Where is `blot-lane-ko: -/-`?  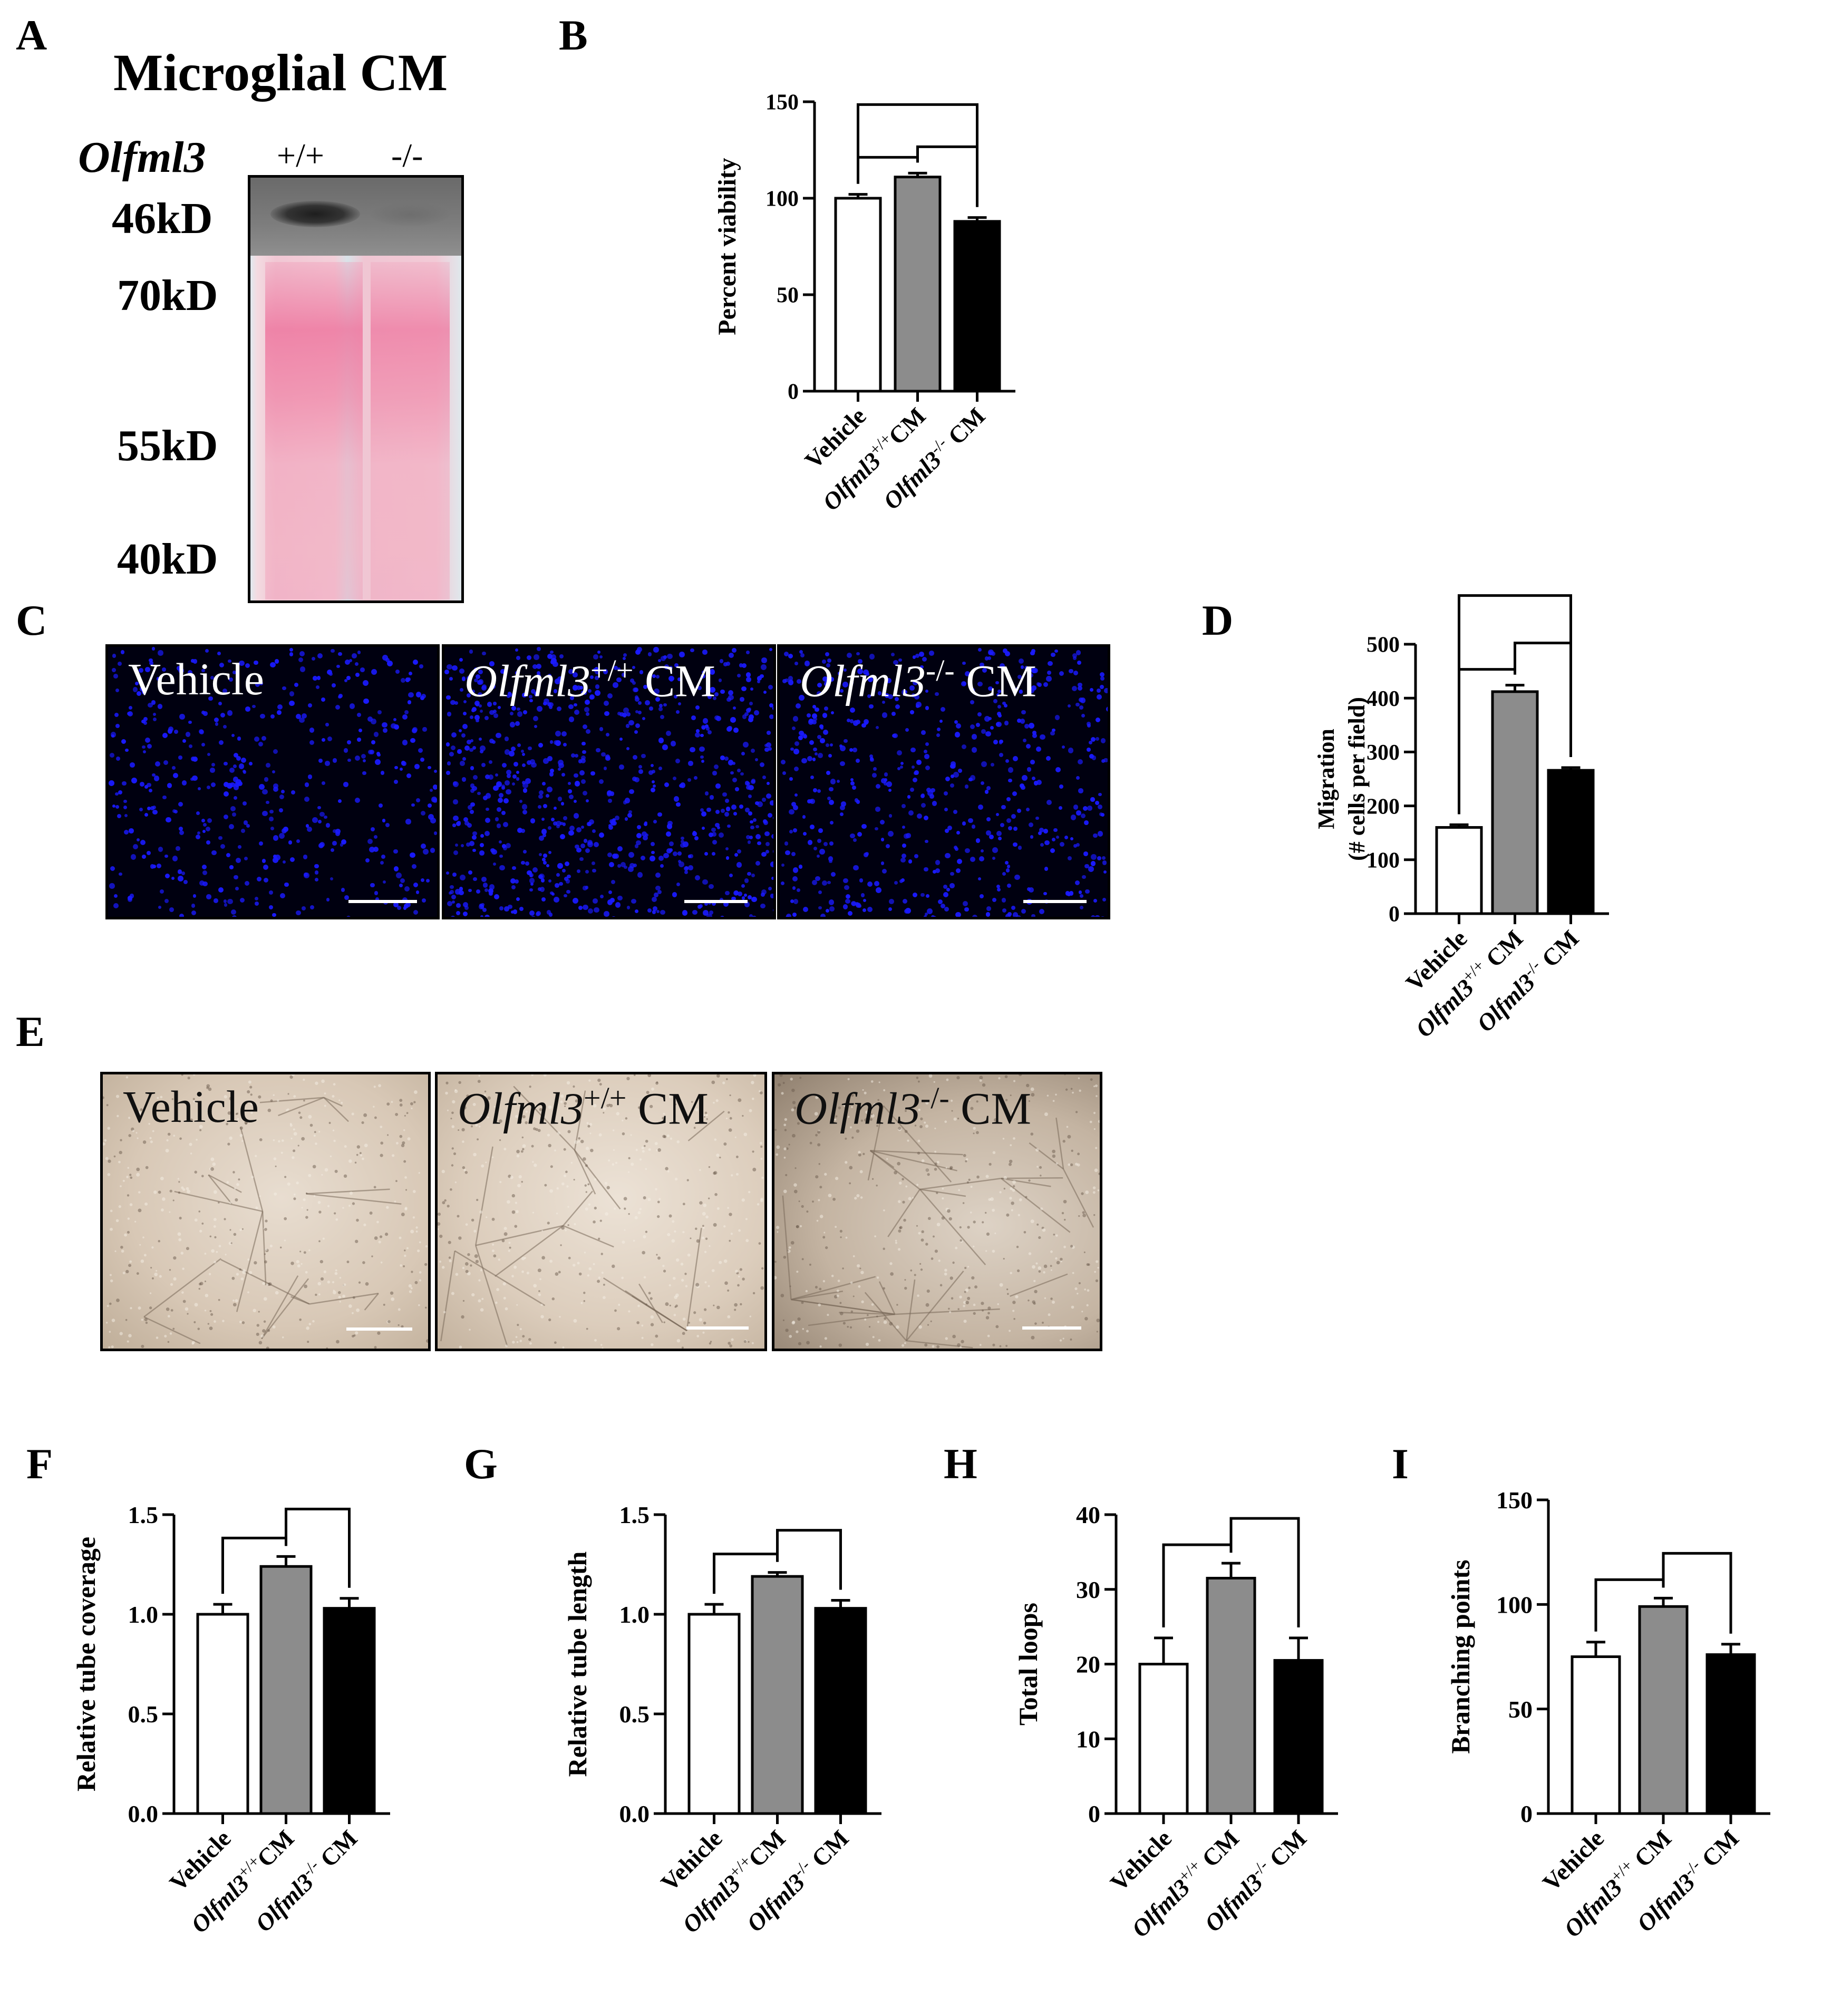 blot-lane-ko: -/- is located at coordinates (407, 156).